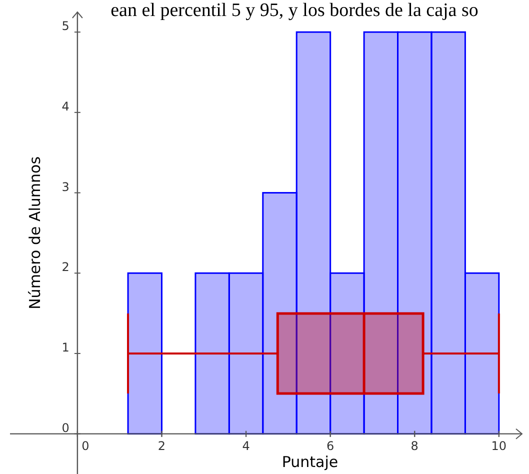 The image size is (529, 474). I want to click on chart-title: ean el percentil 5 y 95, y los bordes de la caja so, so click(294, 10).